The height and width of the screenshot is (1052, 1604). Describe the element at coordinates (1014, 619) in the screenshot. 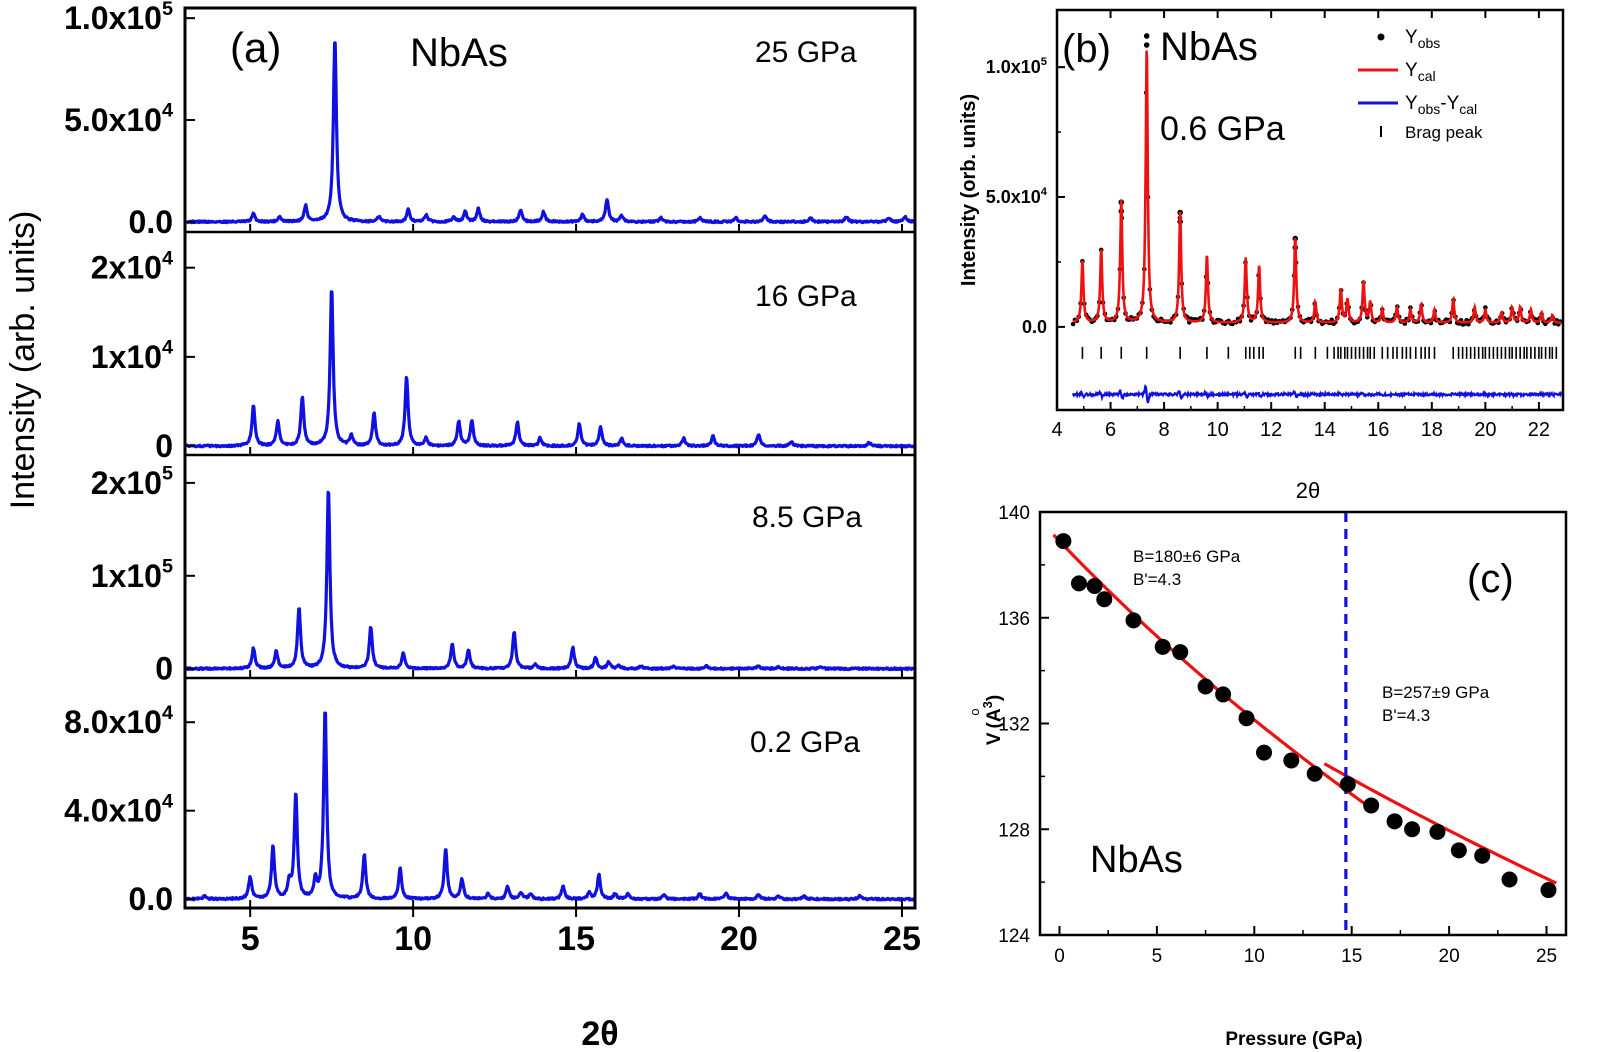

I see `y-tick-label: 136` at that location.